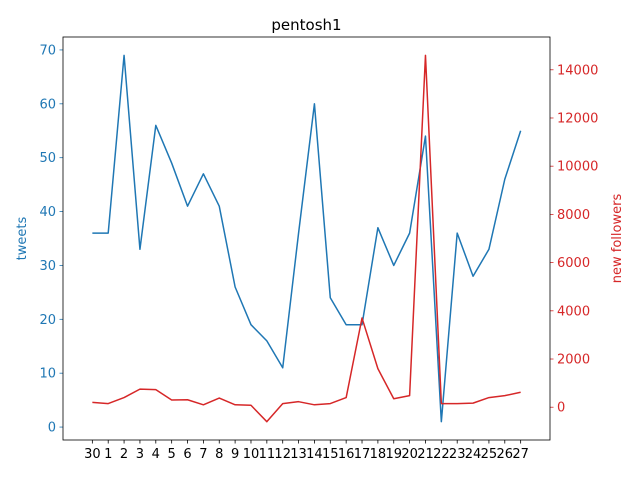 This screenshot has width=640, height=480. Describe the element at coordinates (140, 454) in the screenshot. I see `x-tick-label: 3` at that location.